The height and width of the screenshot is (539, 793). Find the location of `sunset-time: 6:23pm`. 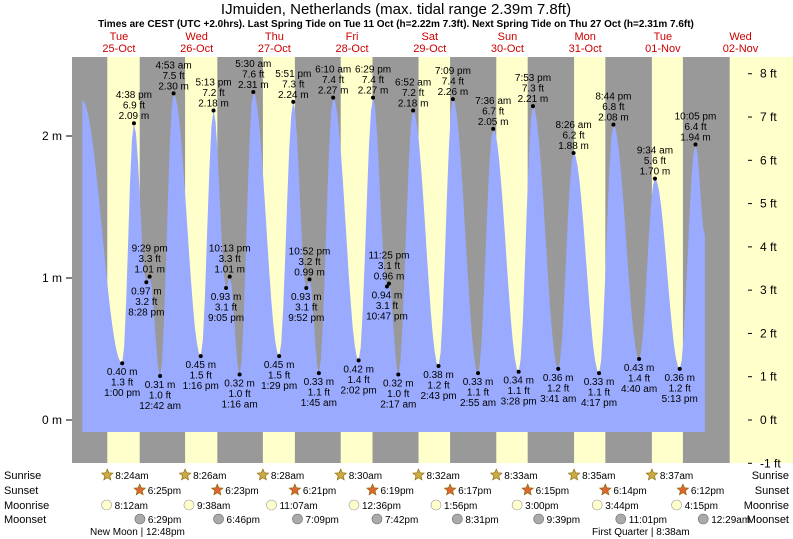

sunset-time: 6:23pm is located at coordinates (241, 491).